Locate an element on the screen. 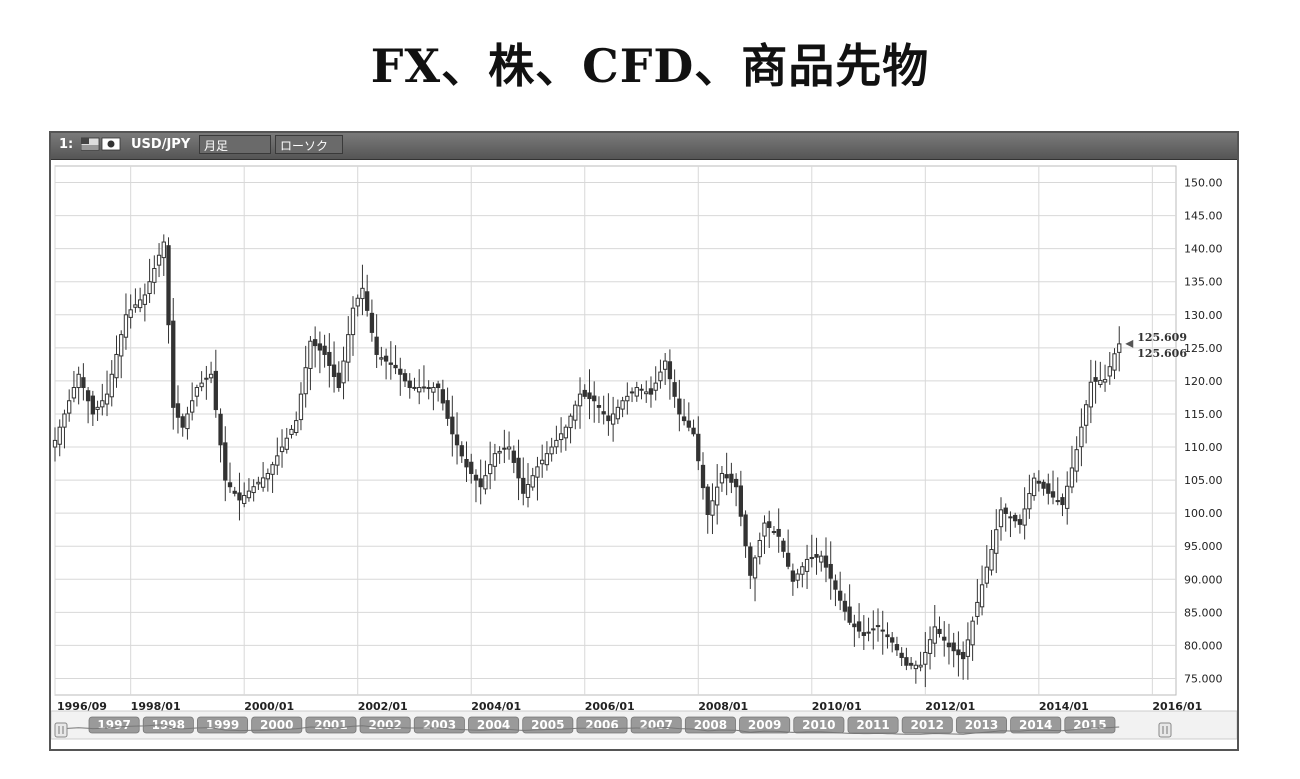  period-selector: 月足 is located at coordinates (235, 144).